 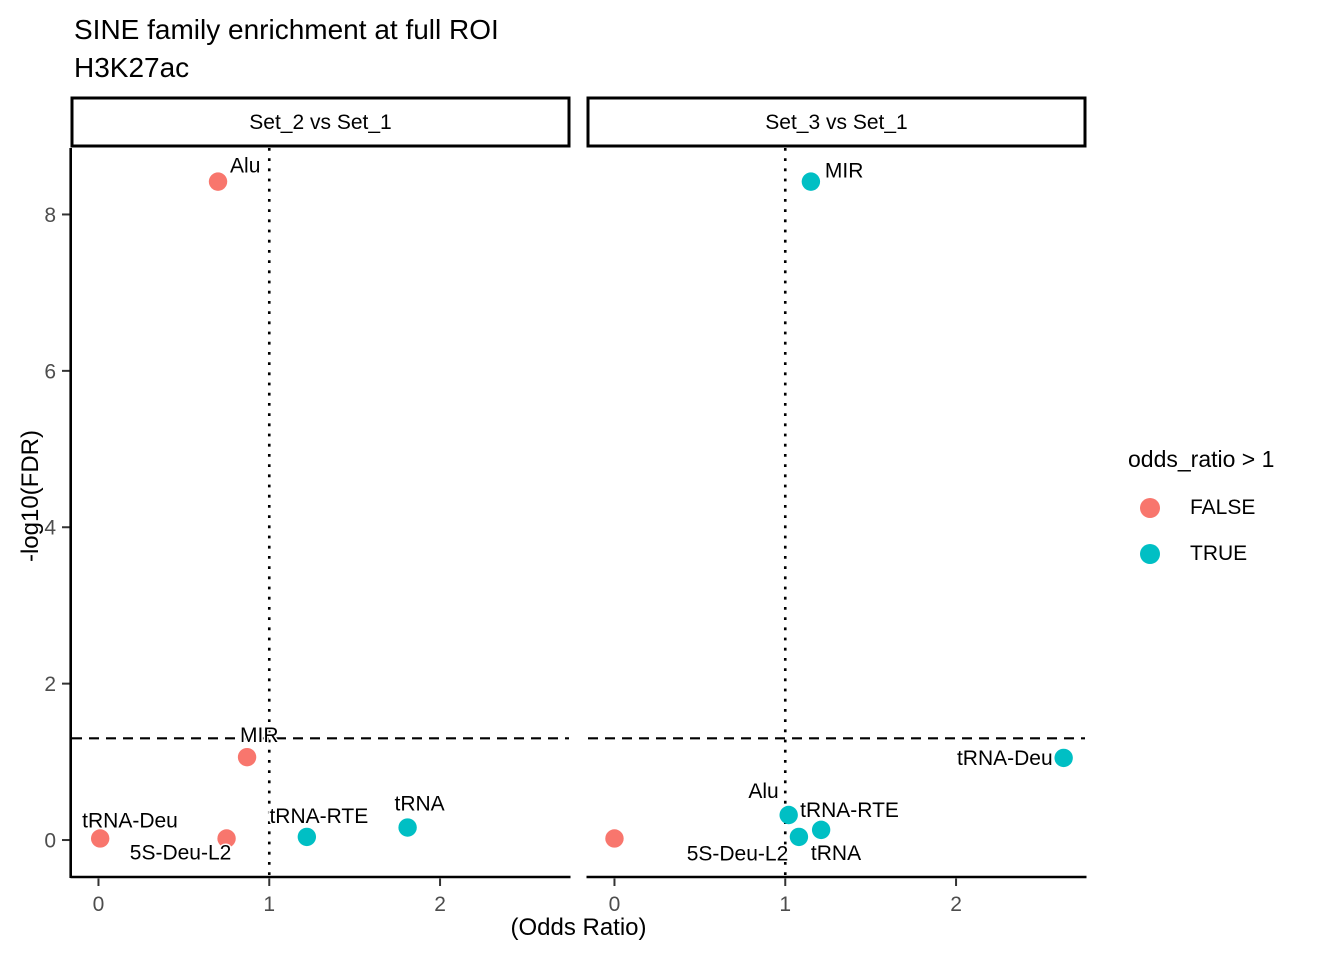 What do you see at coordinates (30, 496) in the screenshot?
I see `y-axis-title: -log10(FDR)` at bounding box center [30, 496].